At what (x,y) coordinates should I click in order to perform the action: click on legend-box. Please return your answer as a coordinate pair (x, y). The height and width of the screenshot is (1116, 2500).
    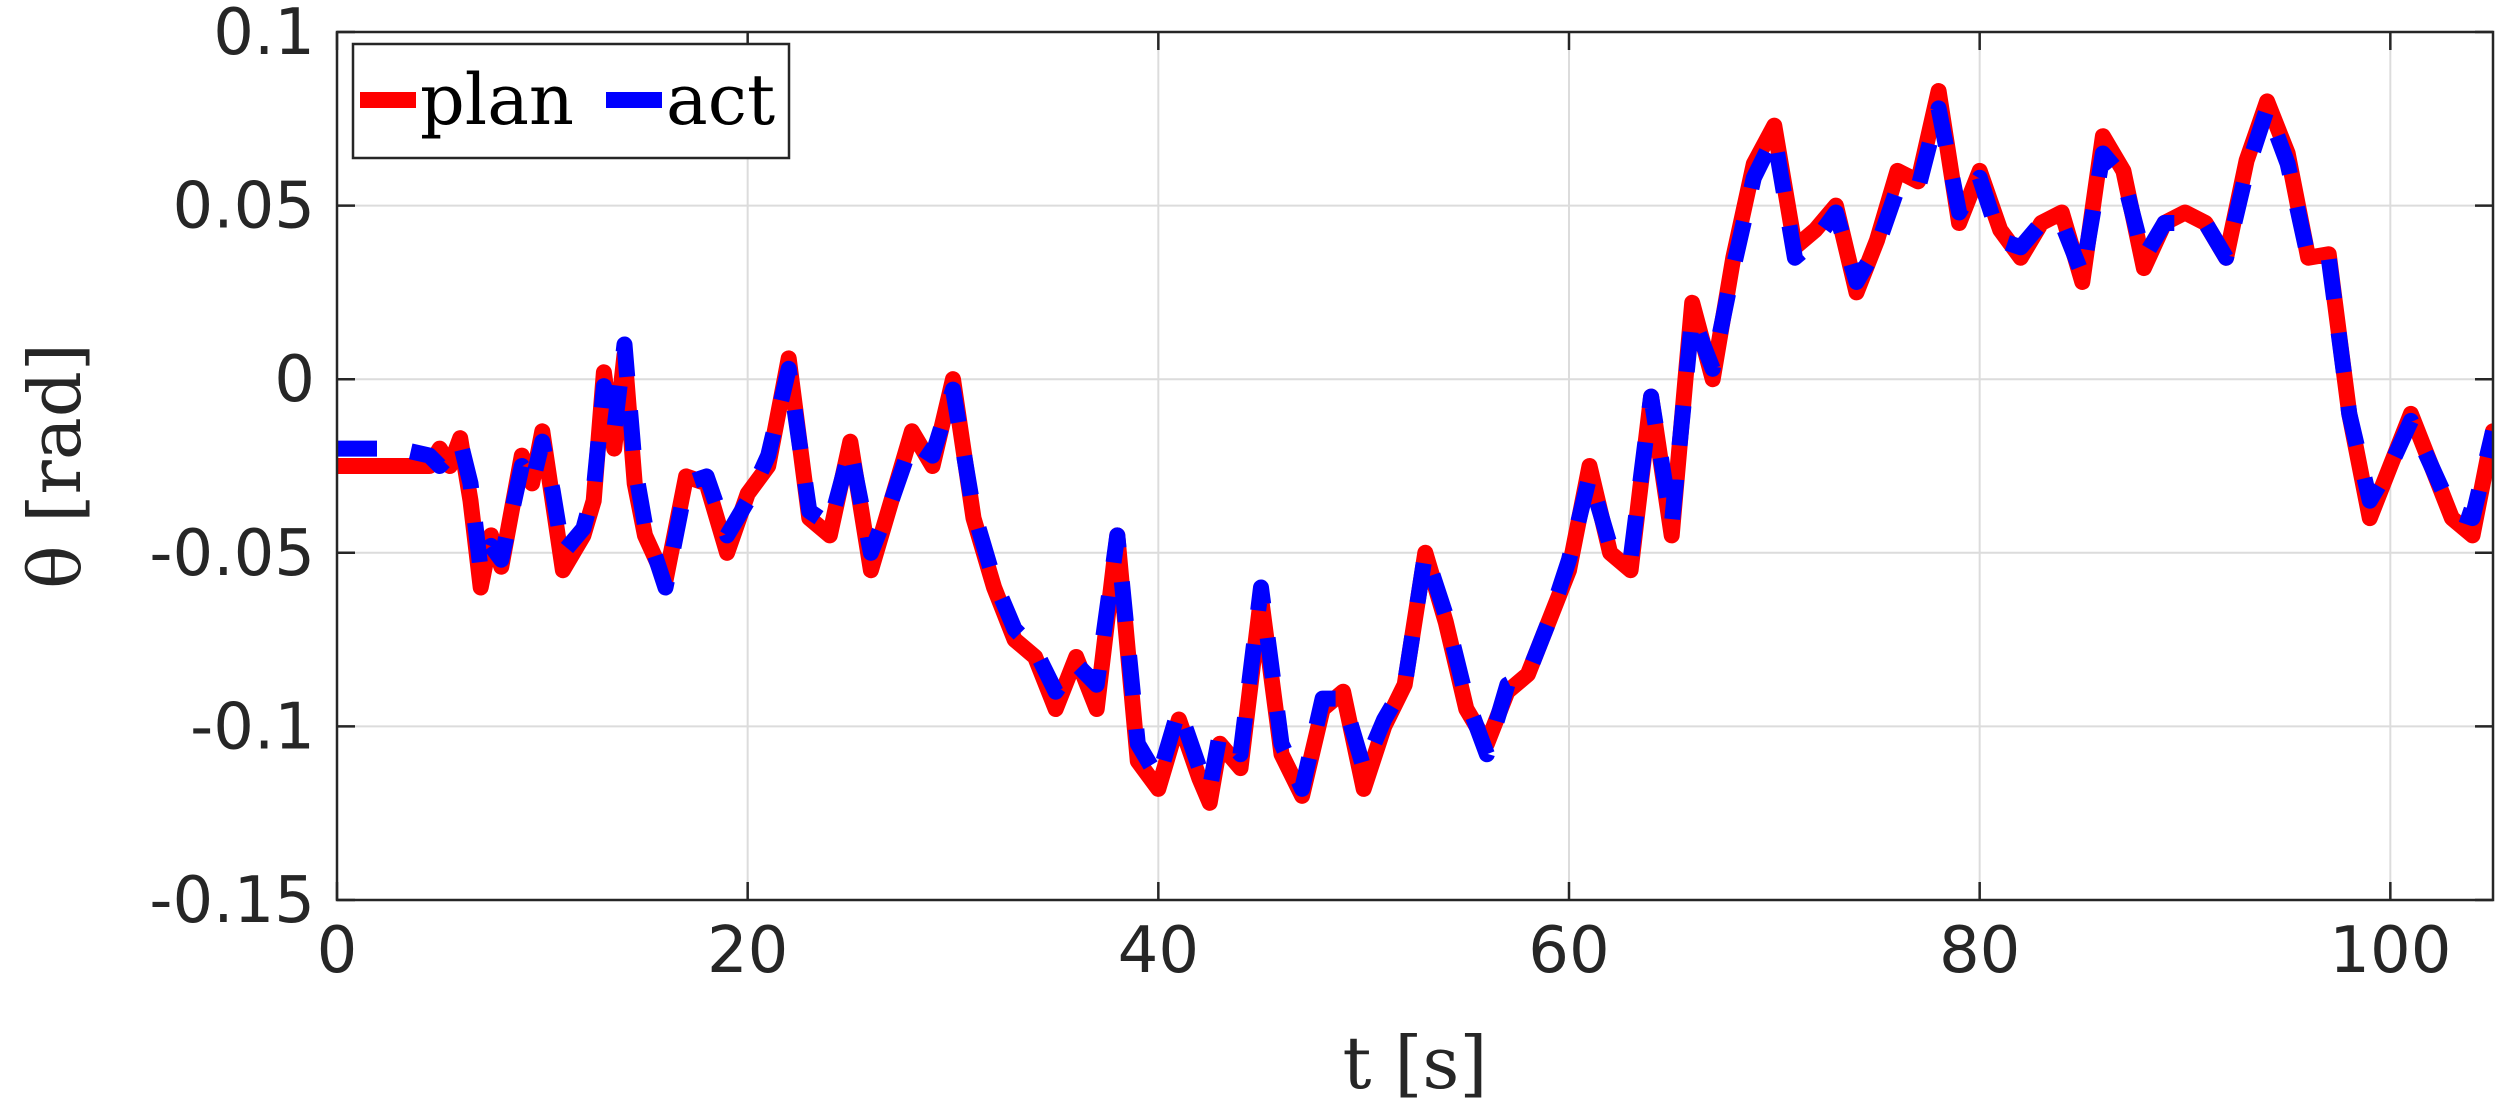
    Looking at the image, I should click on (571, 101).